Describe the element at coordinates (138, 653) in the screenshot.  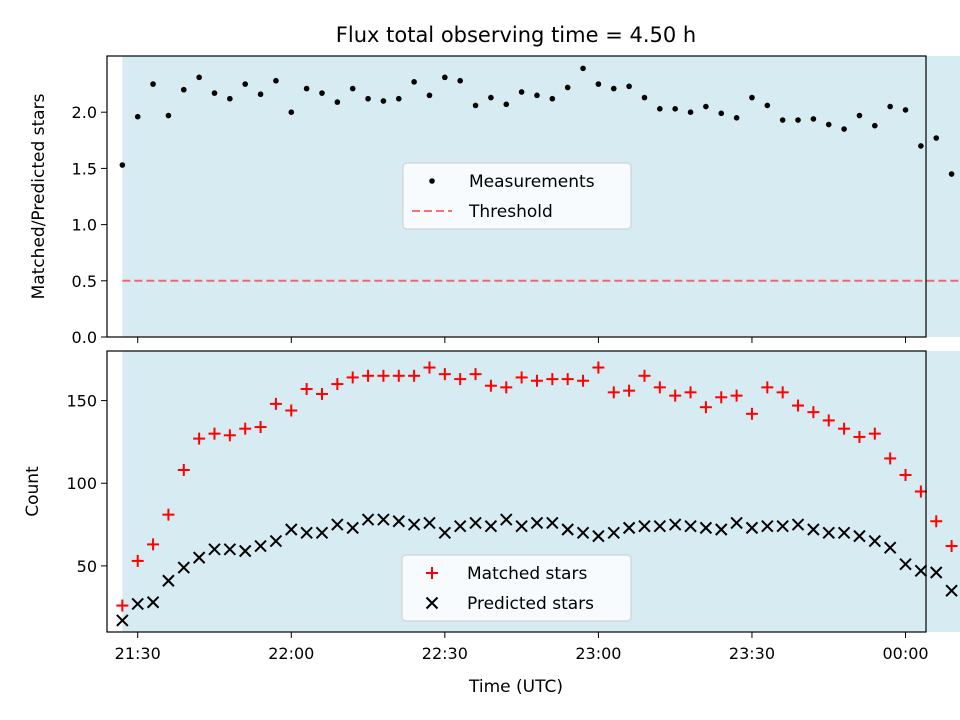
I see `x-tick-label: 21:30` at that location.